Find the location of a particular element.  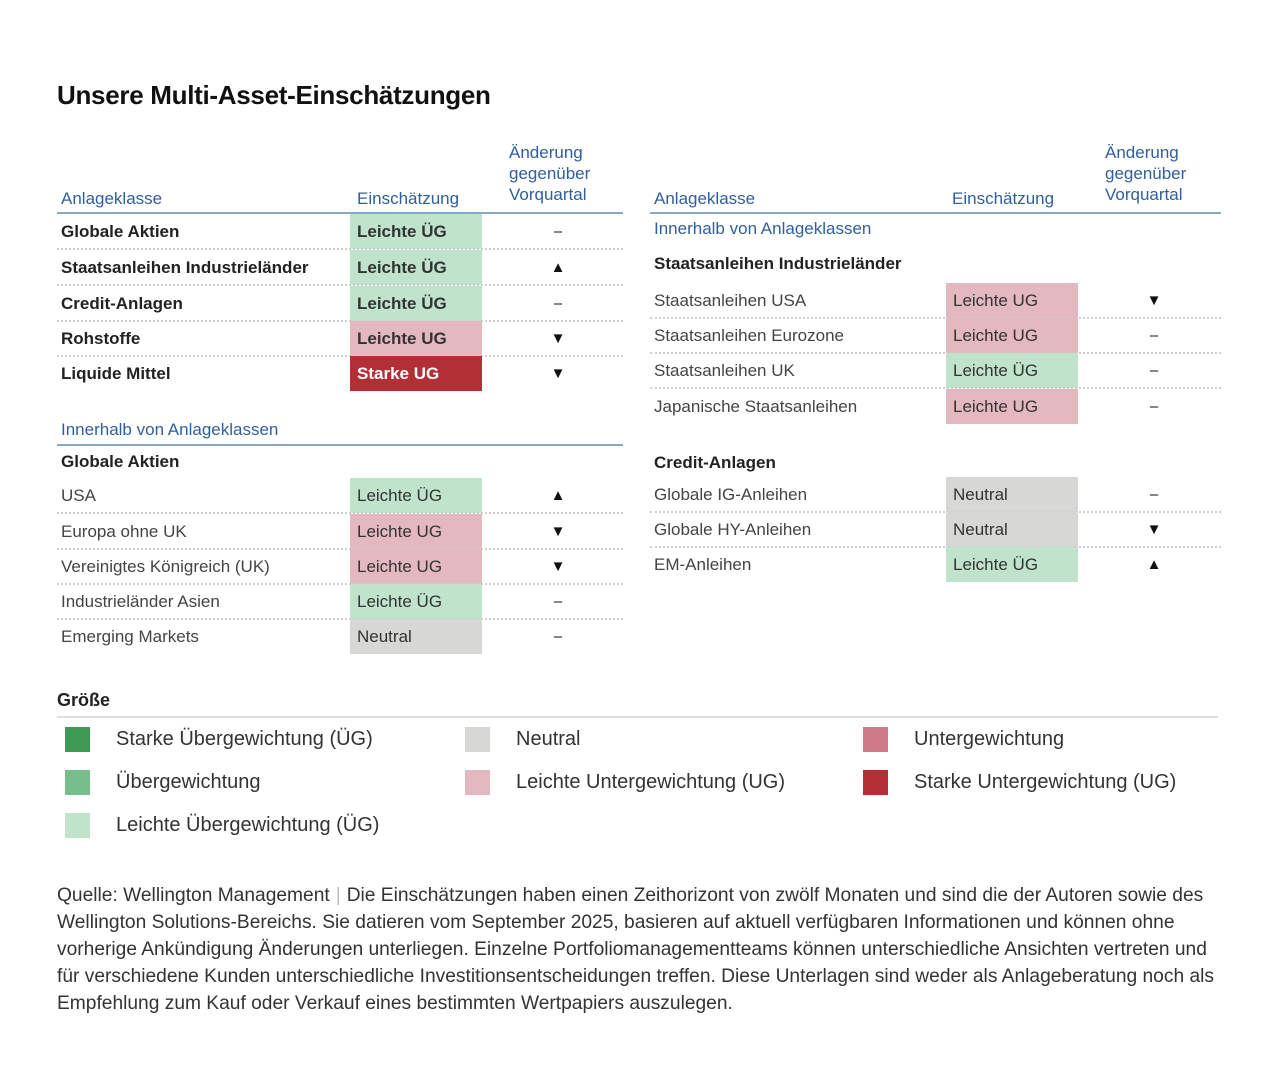

row-label: Globale HY-Anleihen is located at coordinates (733, 529).